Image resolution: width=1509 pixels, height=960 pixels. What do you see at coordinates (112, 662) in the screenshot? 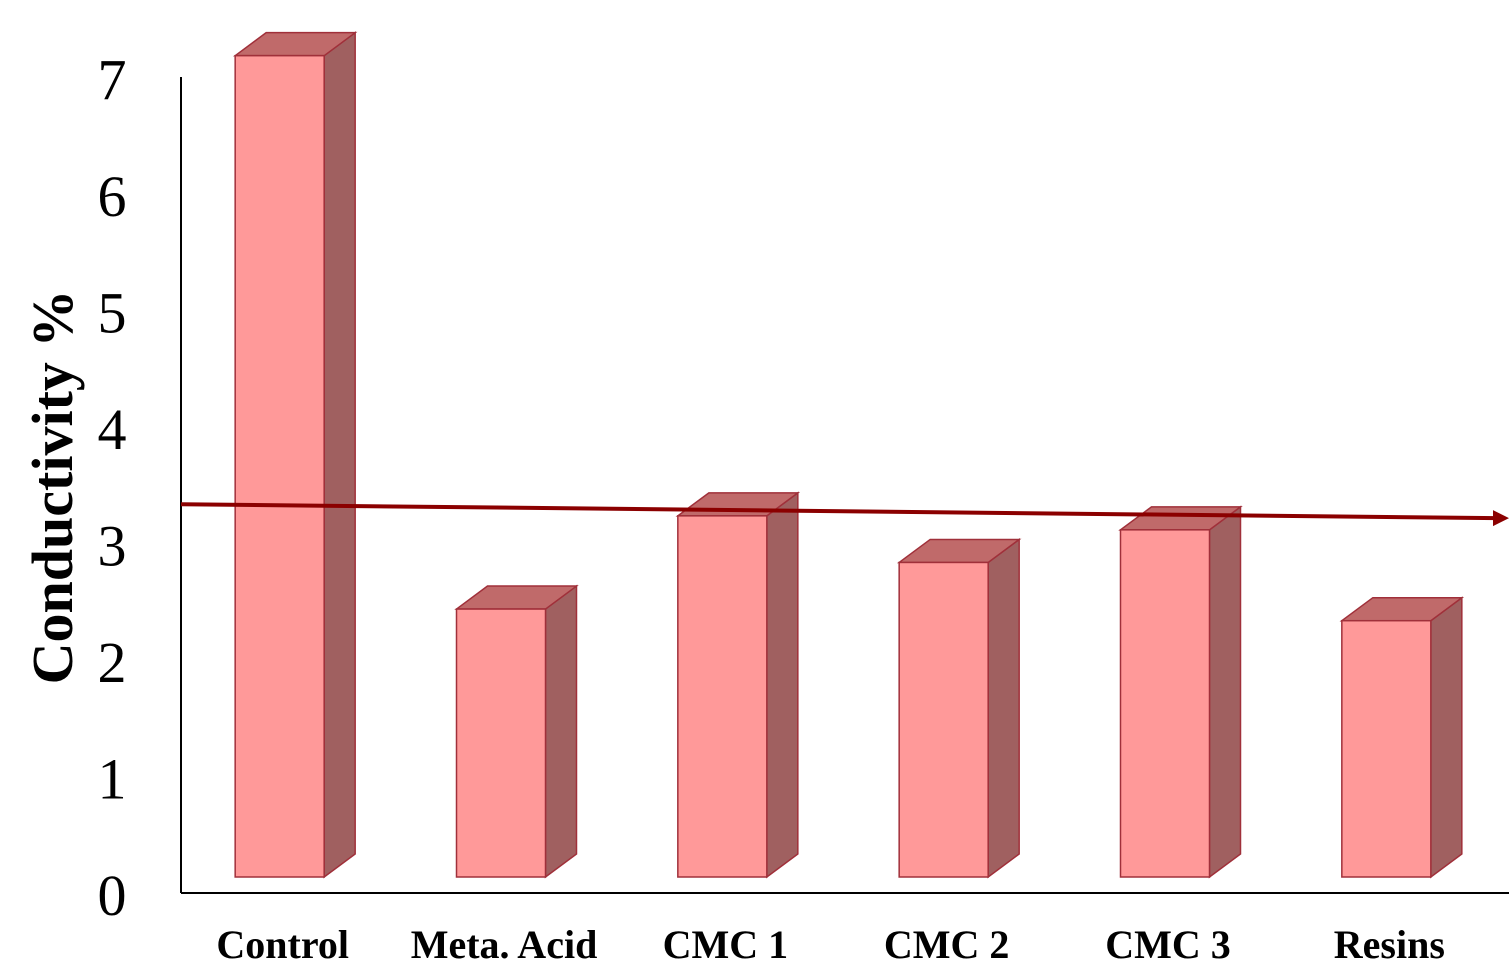
I see `y-tick-label: 2` at bounding box center [112, 662].